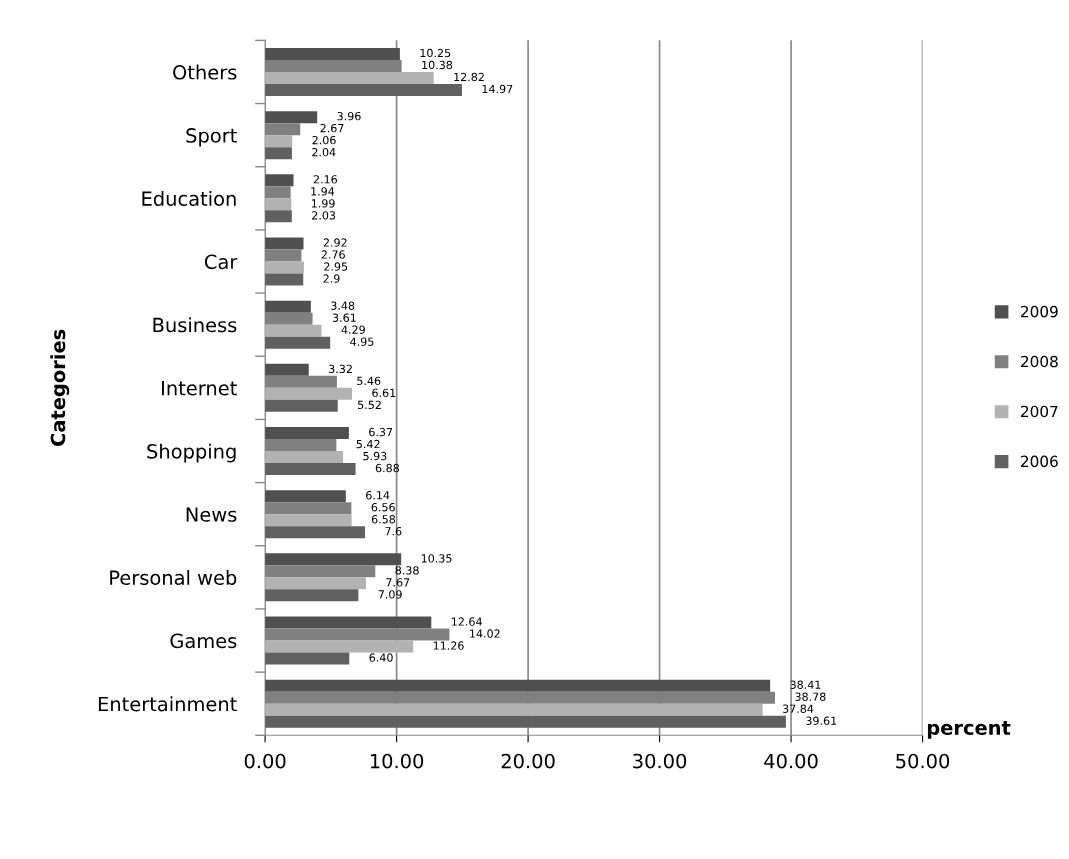 The image size is (1069, 859). What do you see at coordinates (791, 761) in the screenshot?
I see `x-tick-label: 40.00` at bounding box center [791, 761].